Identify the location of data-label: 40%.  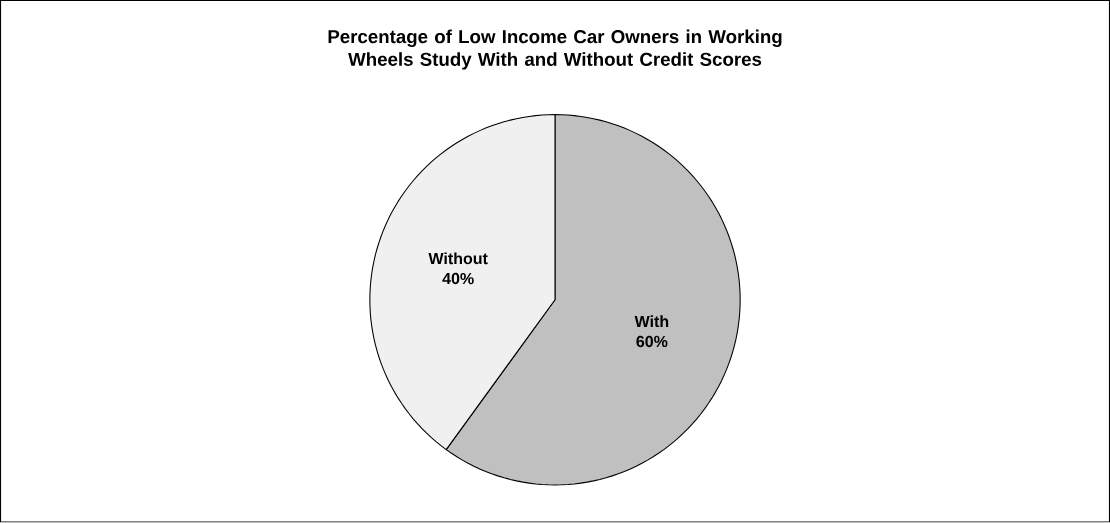
(458, 279).